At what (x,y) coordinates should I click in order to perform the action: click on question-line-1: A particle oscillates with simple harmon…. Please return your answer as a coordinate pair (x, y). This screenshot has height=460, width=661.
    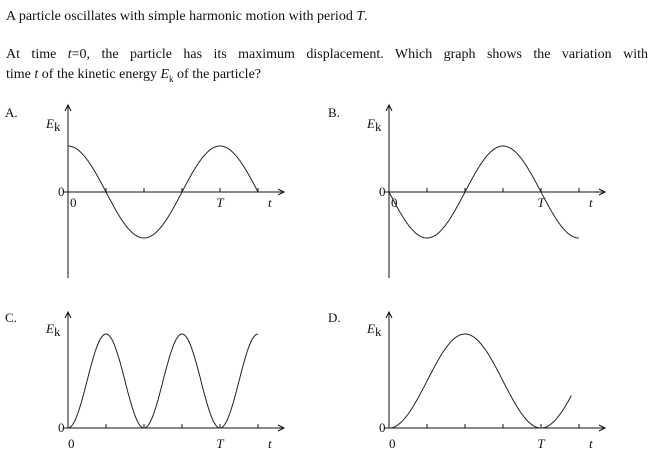
    Looking at the image, I should click on (187, 17).